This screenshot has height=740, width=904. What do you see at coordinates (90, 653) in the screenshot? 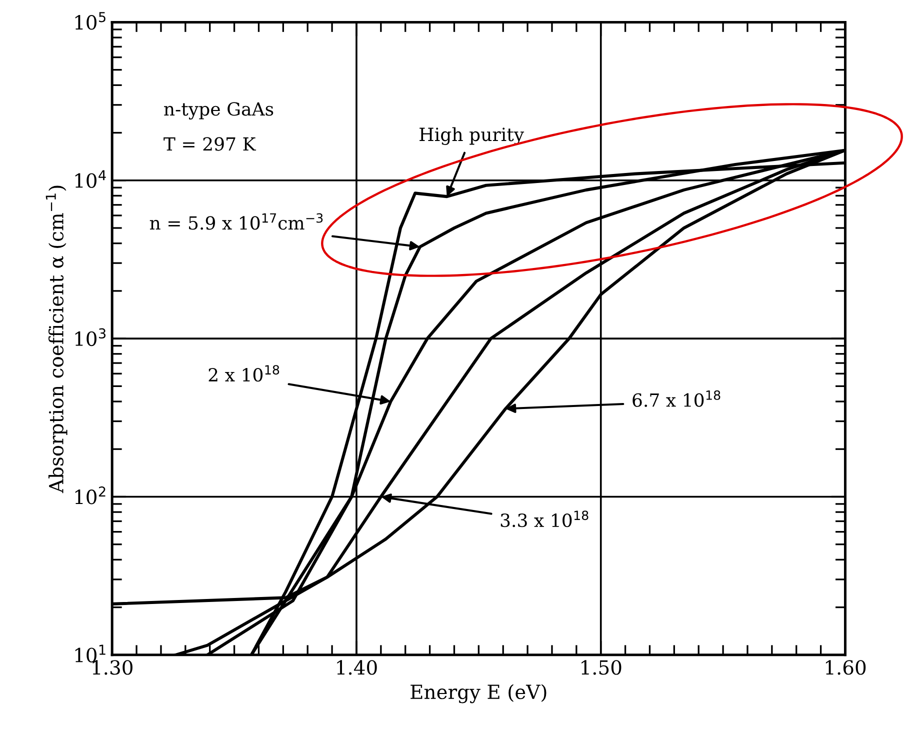
I see `y-tick-label: 10$^{1}$` at bounding box center [90, 653].